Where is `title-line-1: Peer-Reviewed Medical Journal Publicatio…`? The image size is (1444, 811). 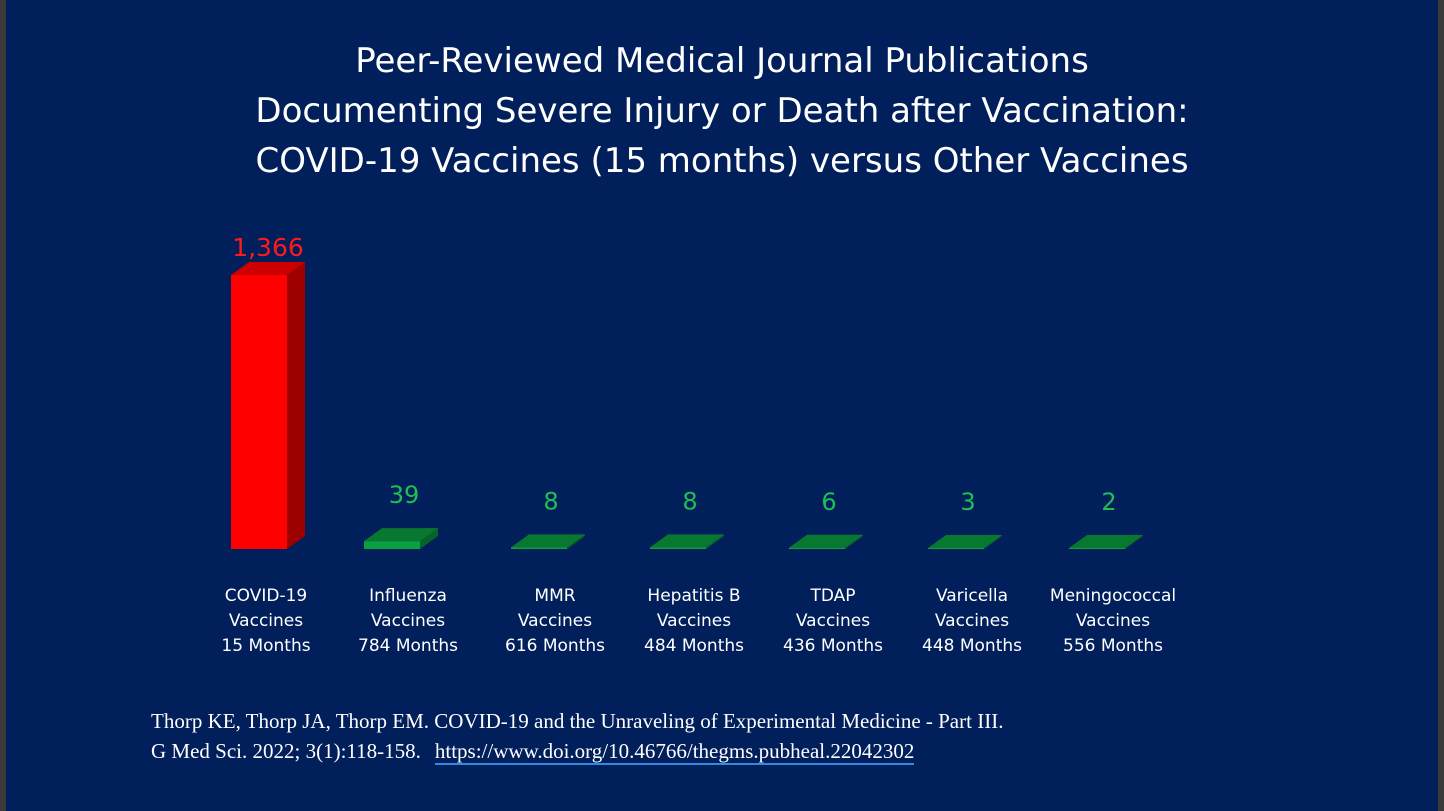
title-line-1: Peer-Reviewed Medical Journal Publicatio… is located at coordinates (722, 61).